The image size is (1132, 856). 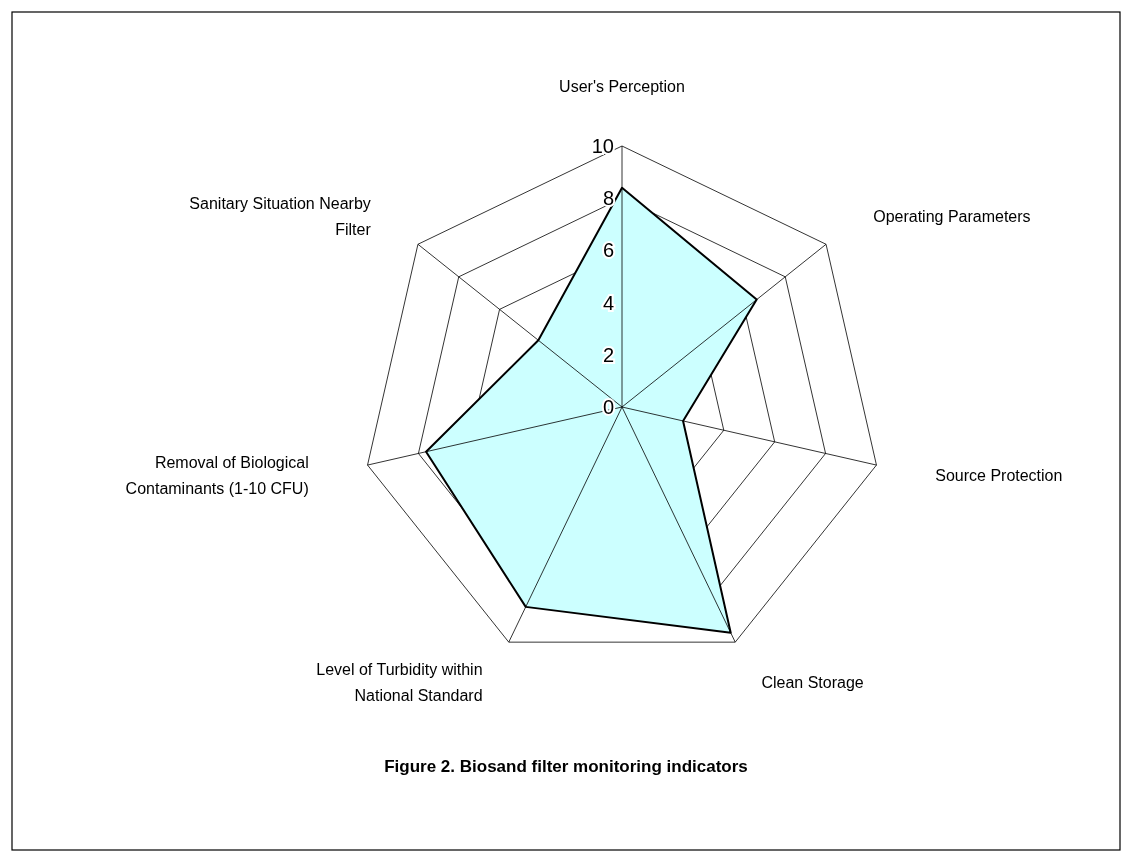 I want to click on y-tick-label: 10, so click(x=602, y=146).